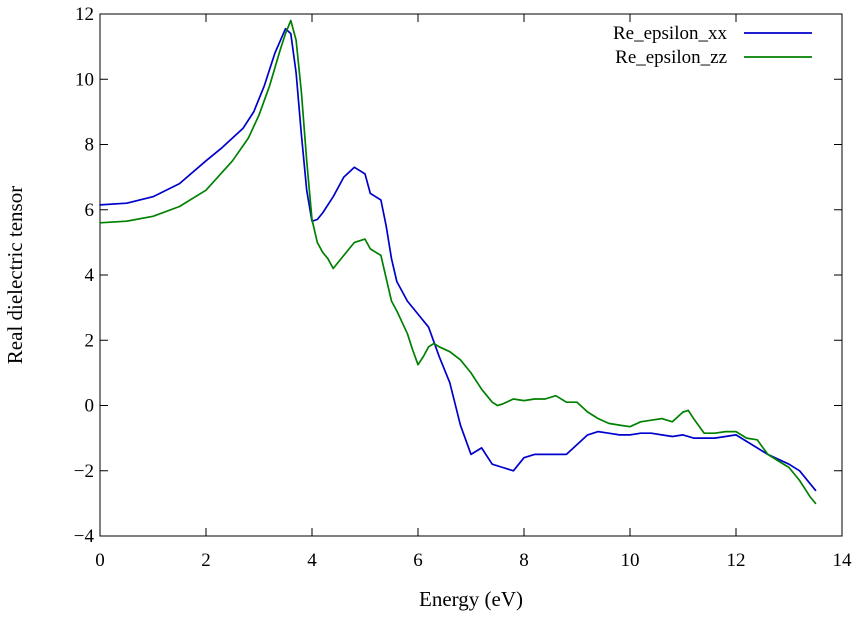 The image size is (862, 617). What do you see at coordinates (90, 406) in the screenshot?
I see `y-tick-label: 0` at bounding box center [90, 406].